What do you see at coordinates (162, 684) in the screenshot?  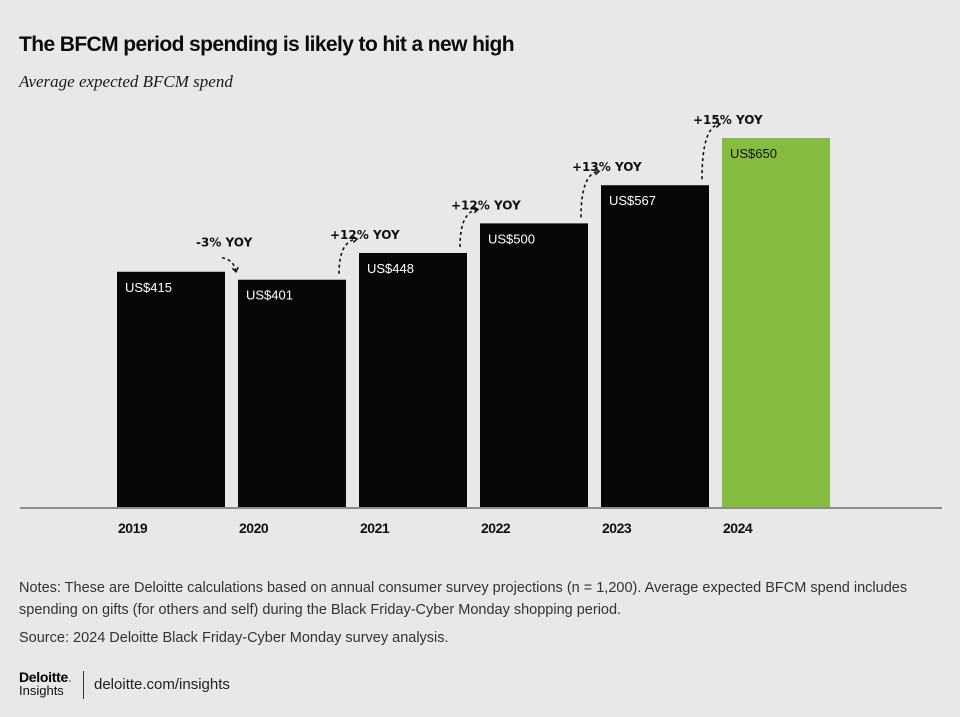 I see `insights-link: deloitte.com/insights` at bounding box center [162, 684].